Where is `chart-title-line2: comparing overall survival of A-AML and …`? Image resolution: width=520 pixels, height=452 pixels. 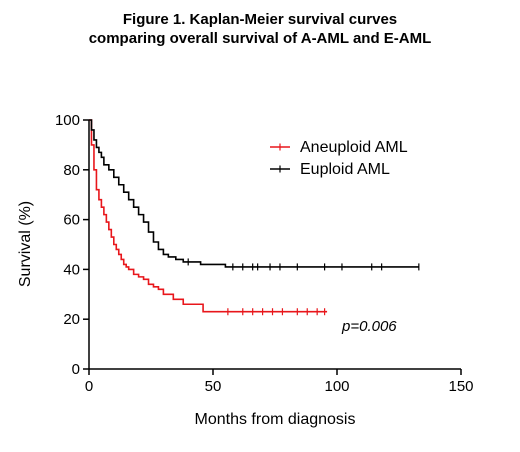
chart-title-line2: comparing overall survival of A-AML and … is located at coordinates (260, 38).